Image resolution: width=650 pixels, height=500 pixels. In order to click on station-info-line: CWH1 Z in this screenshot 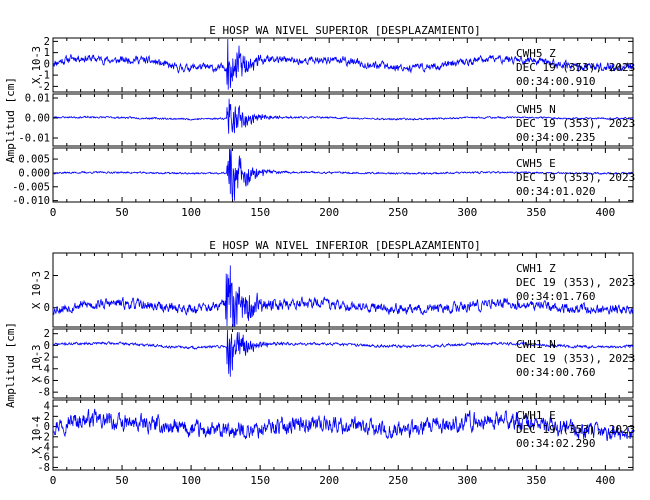, I will do `click(536, 268)`.